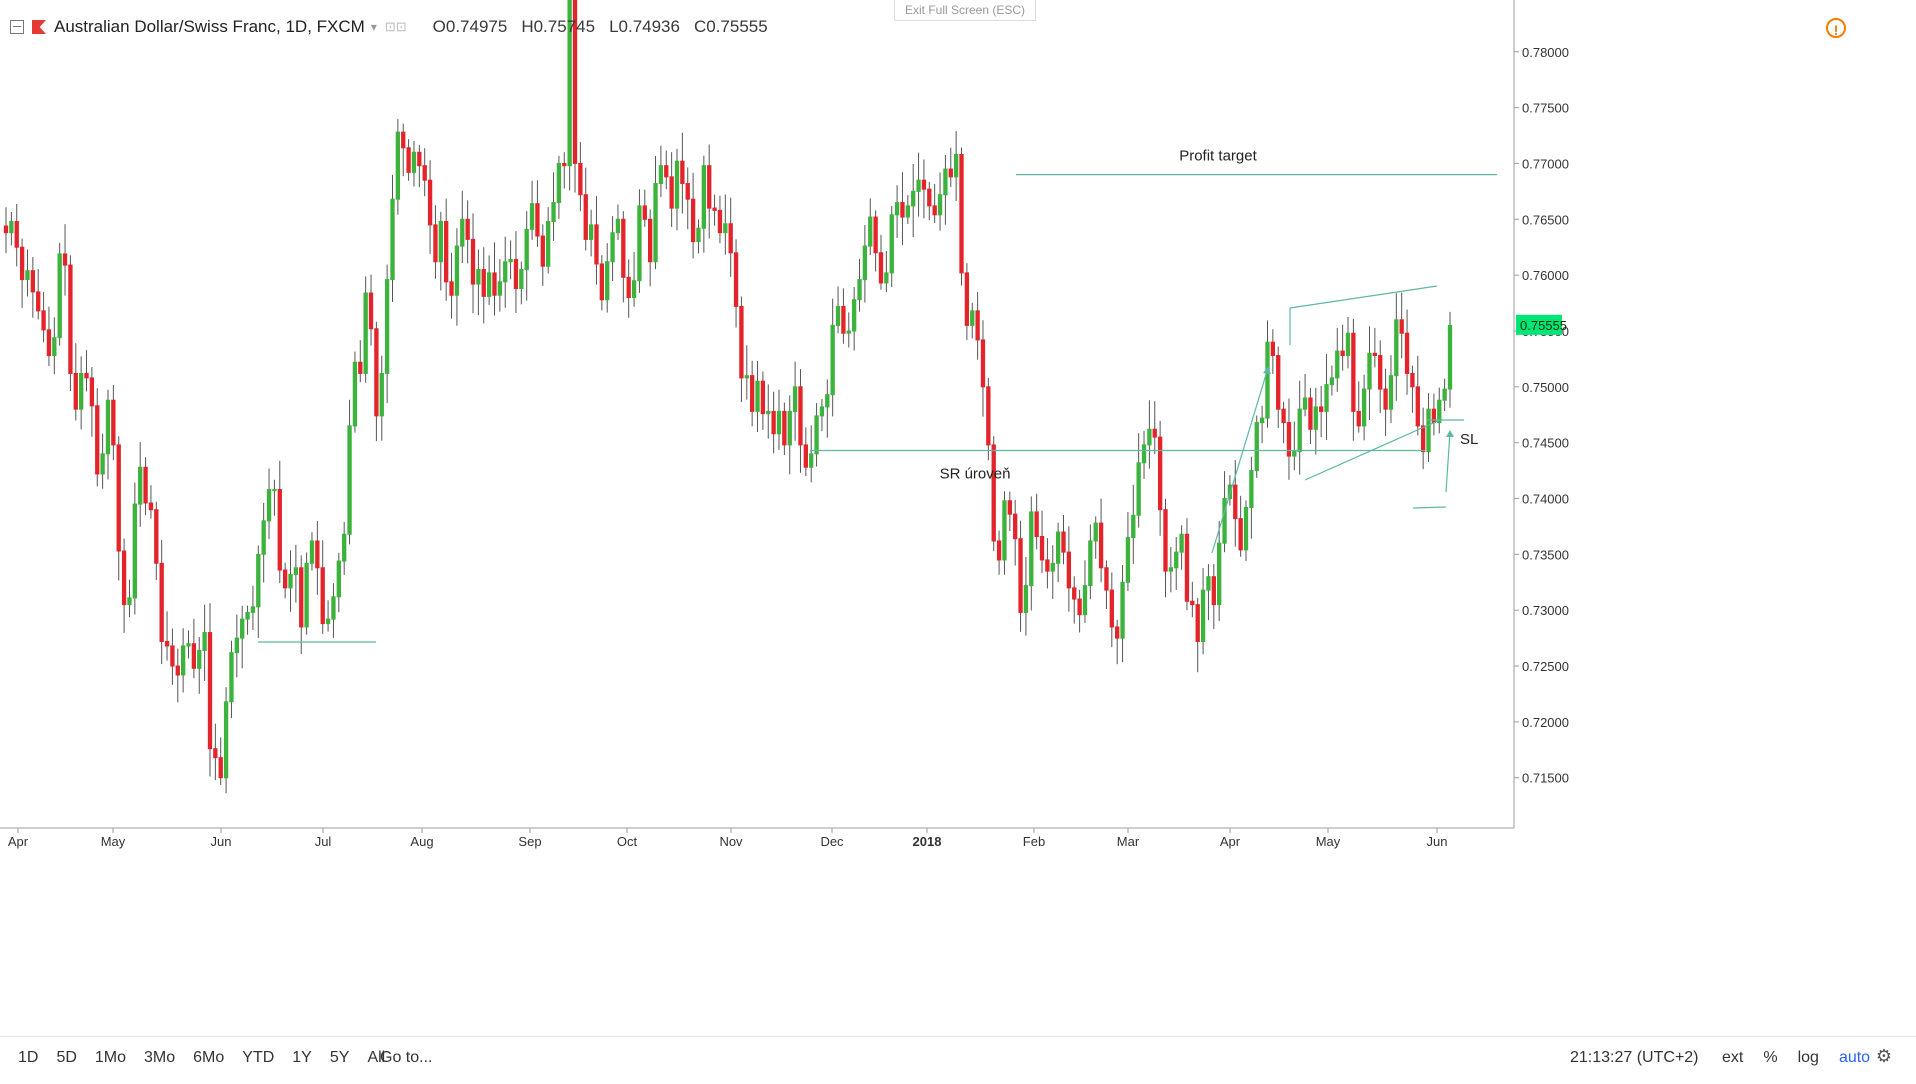  What do you see at coordinates (110, 1057) in the screenshot?
I see `range-1mo: 1Mo` at bounding box center [110, 1057].